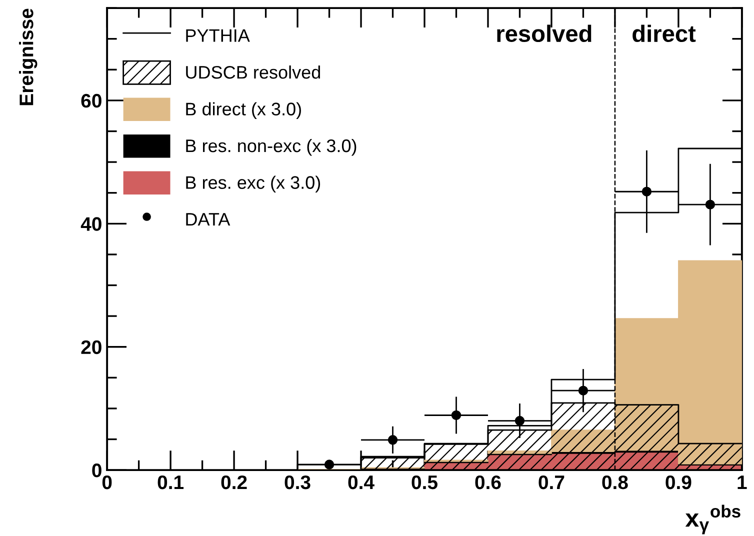 The image size is (754, 536). Describe the element at coordinates (488, 482) in the screenshot. I see `x-tick-label: 0.6` at that location.